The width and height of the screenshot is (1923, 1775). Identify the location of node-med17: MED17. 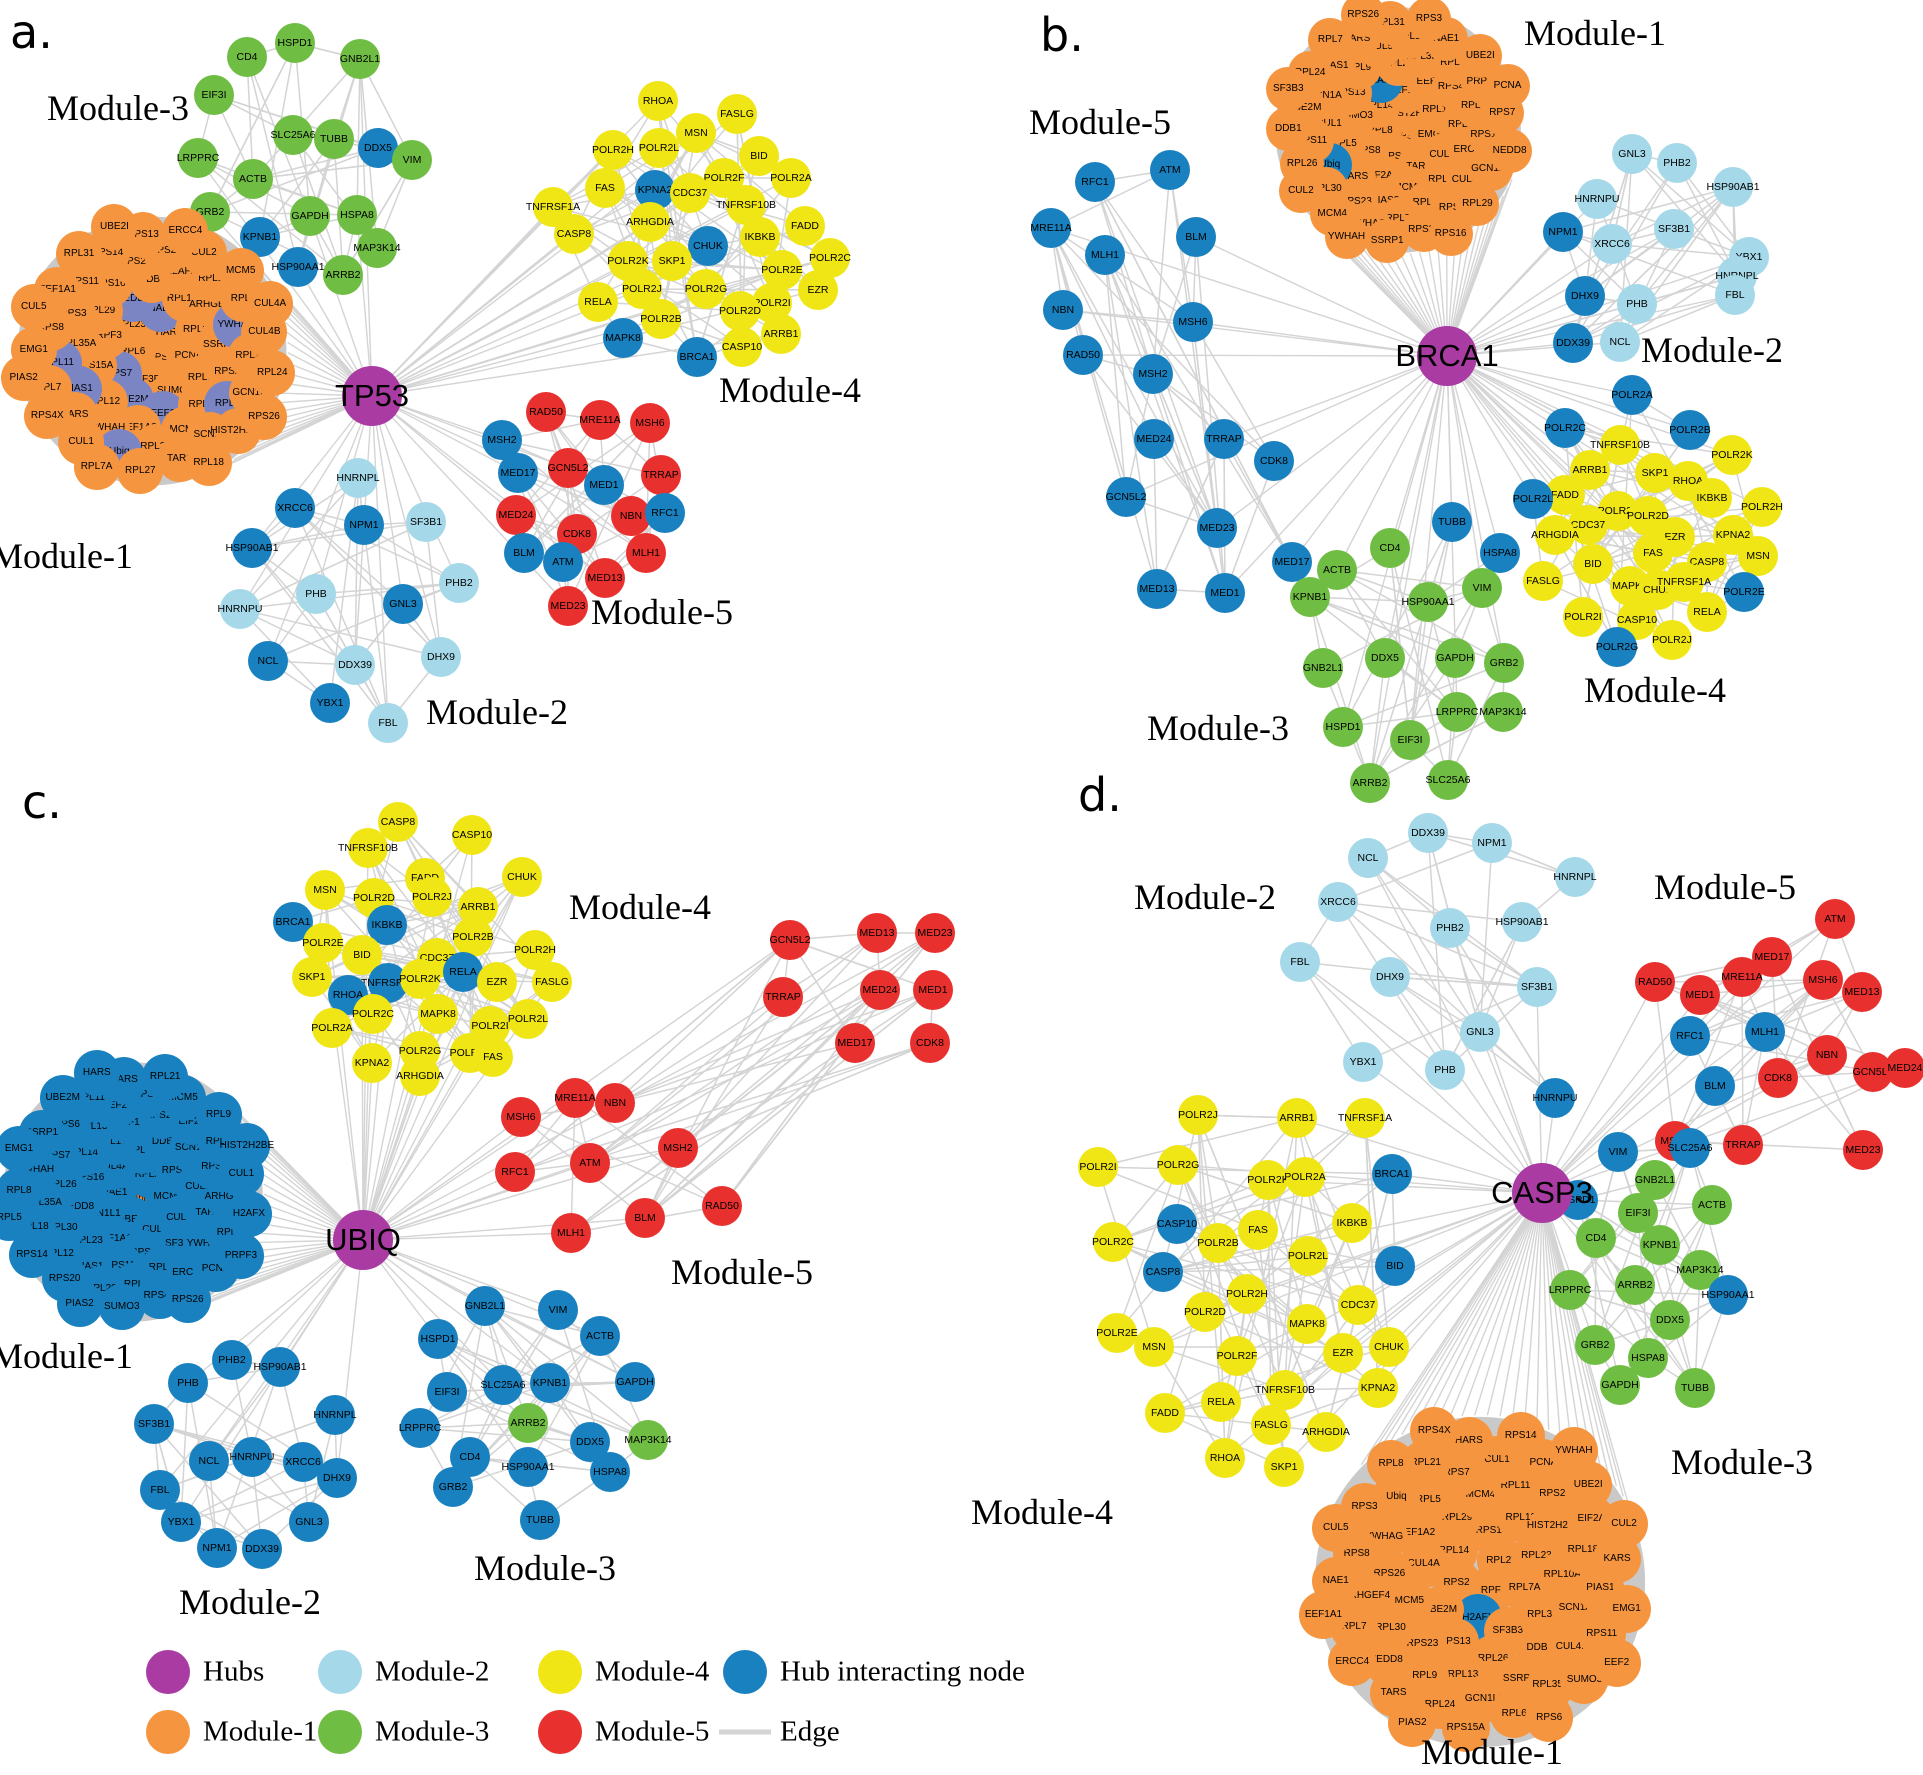
(1292, 562).